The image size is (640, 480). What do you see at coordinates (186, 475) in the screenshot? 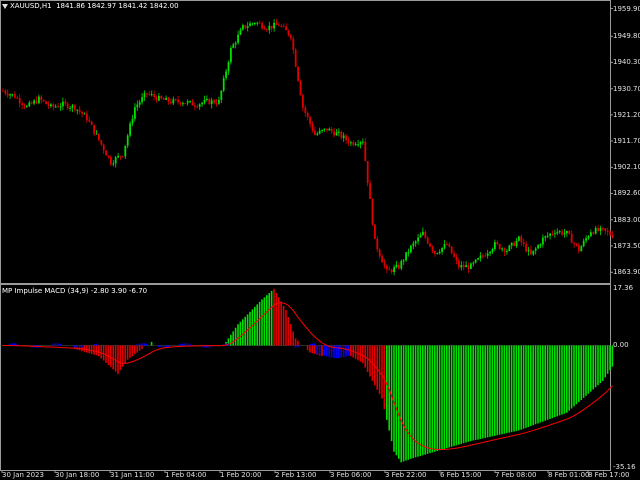
I see `time-tick-label: 1 Feb 04:00` at bounding box center [186, 475].